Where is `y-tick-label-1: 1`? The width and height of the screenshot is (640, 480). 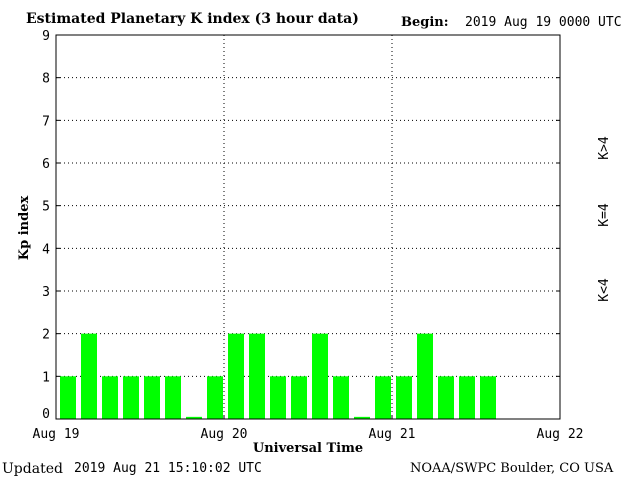
y-tick-label-1: 1 is located at coordinates (46, 377).